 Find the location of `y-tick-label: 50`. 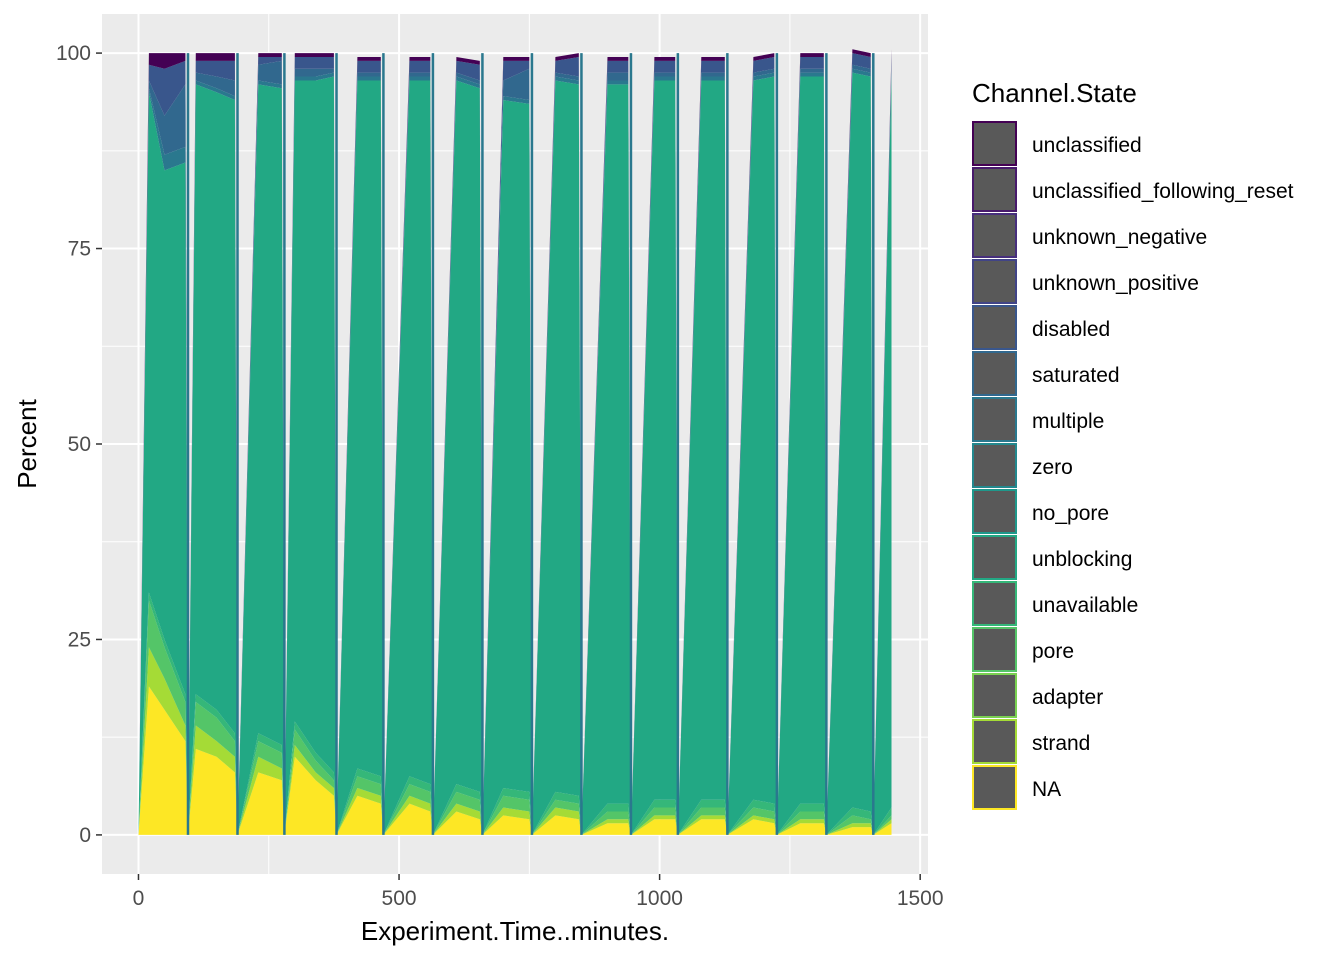

y-tick-label: 50 is located at coordinates (79, 444).